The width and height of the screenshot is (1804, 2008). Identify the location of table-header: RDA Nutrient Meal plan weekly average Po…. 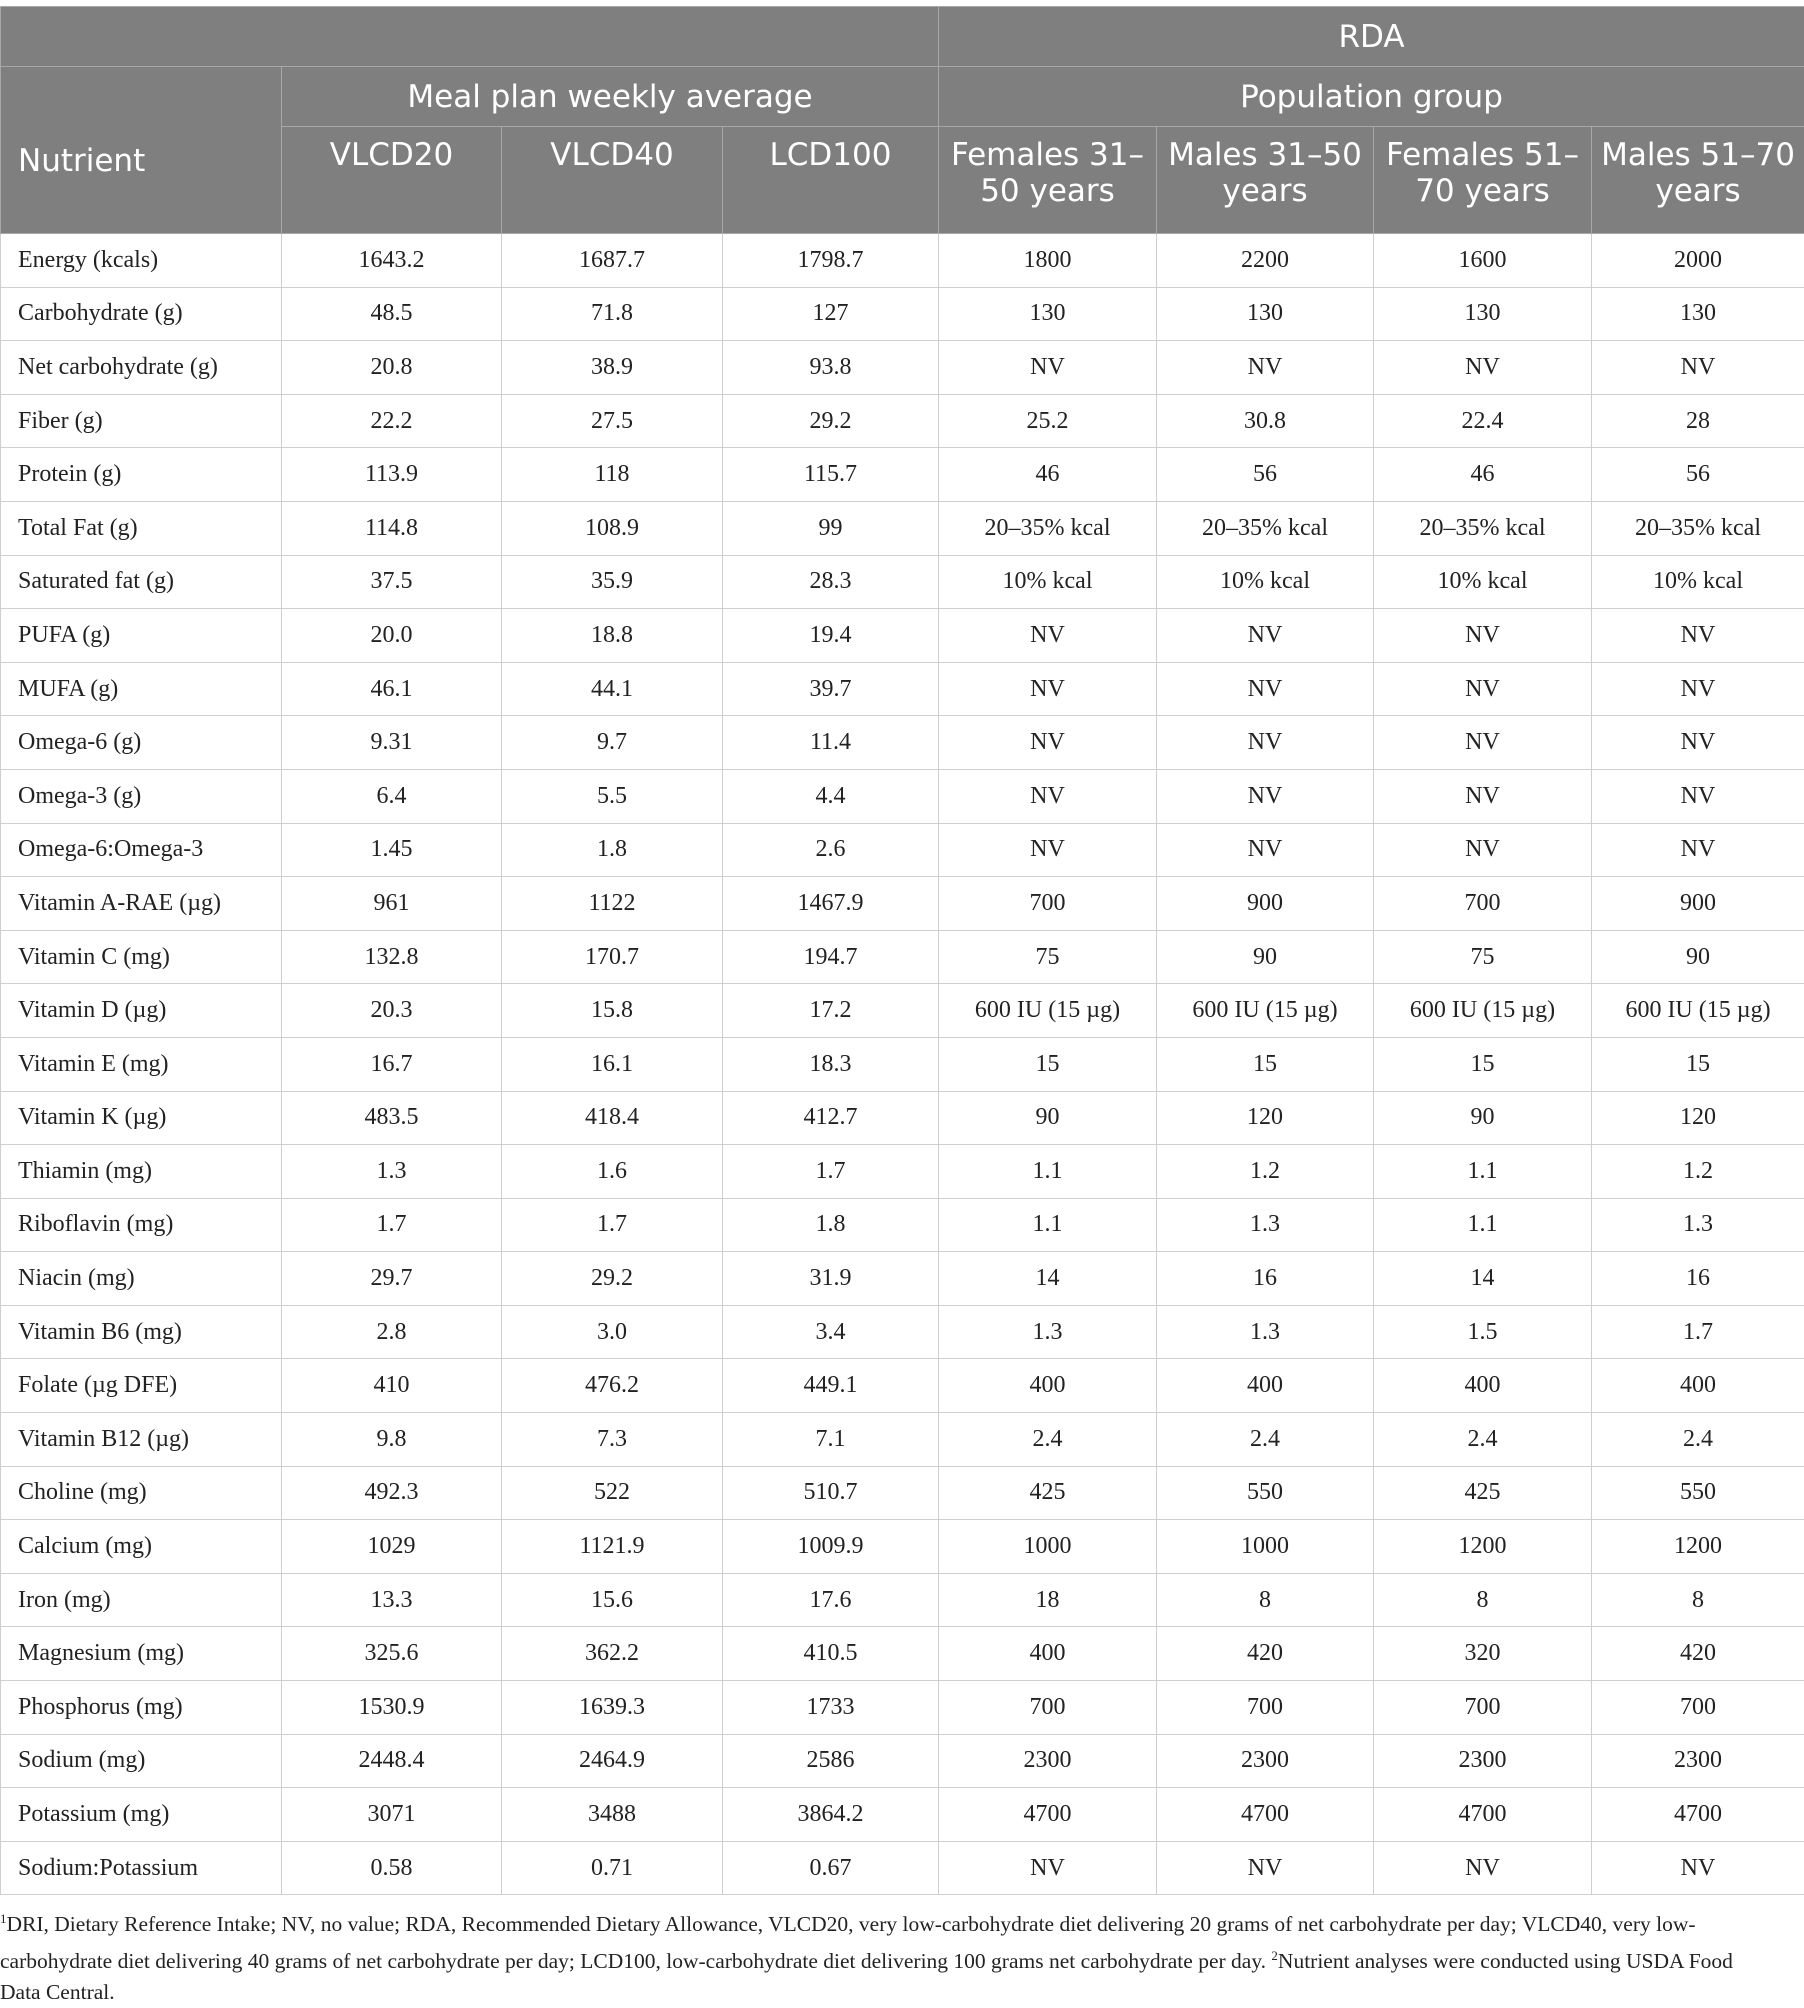
(902, 120).